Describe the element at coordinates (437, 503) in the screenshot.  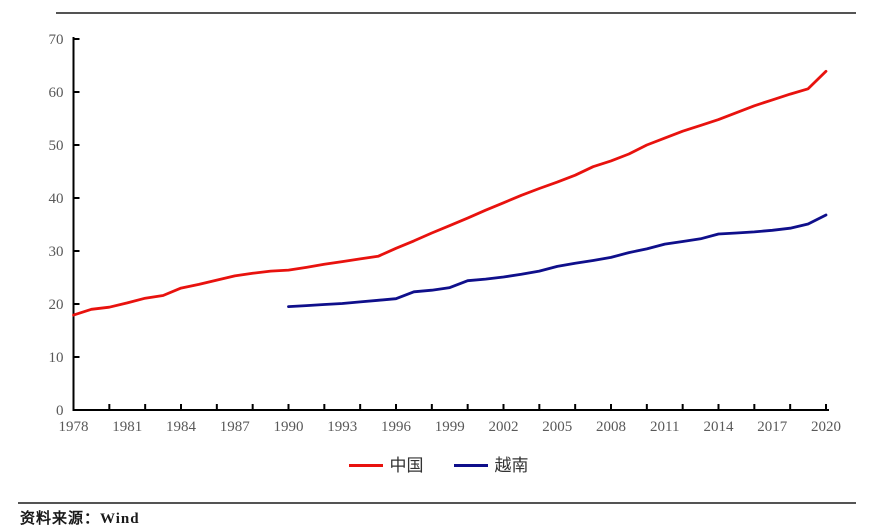
I see `bottom-divider` at that location.